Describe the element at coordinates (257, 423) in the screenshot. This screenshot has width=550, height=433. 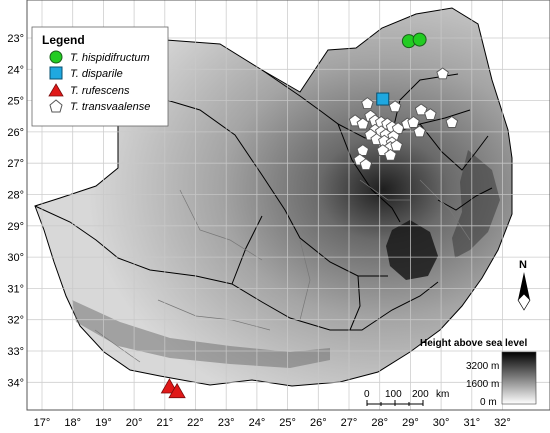
I see `longitude-tick-label: 24°` at that location.